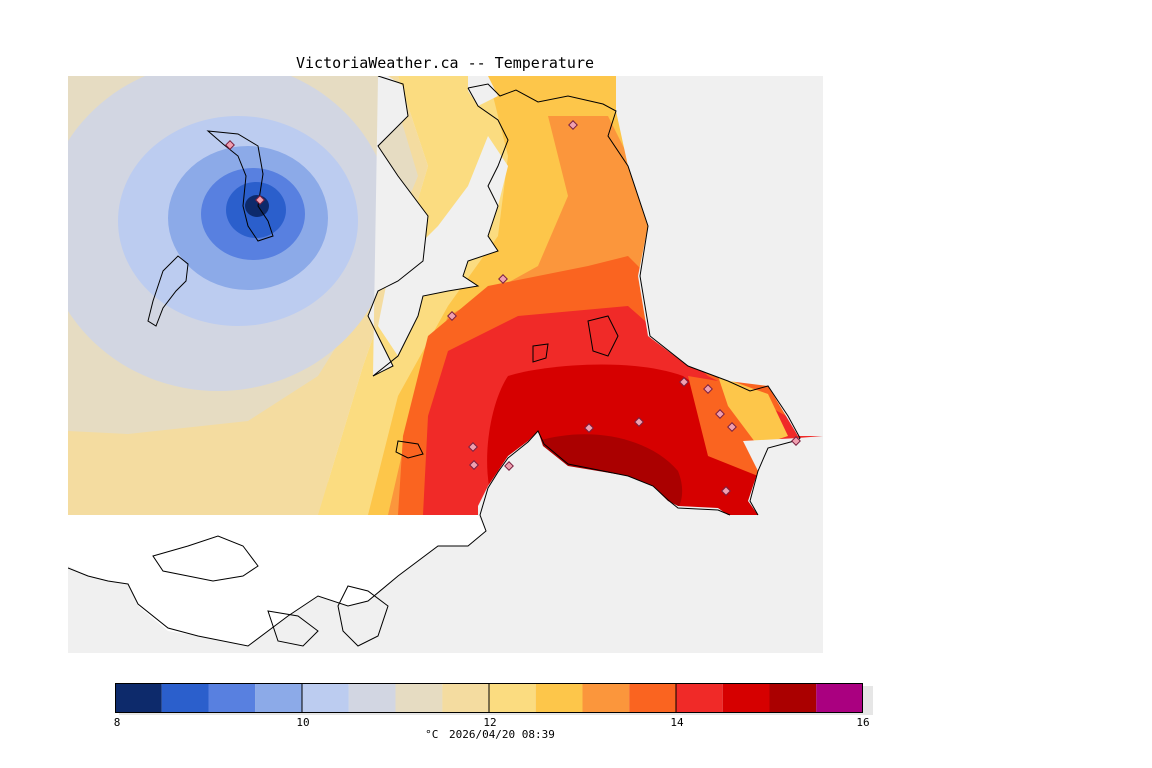  I want to click on legend-tick: 8, so click(117, 722).